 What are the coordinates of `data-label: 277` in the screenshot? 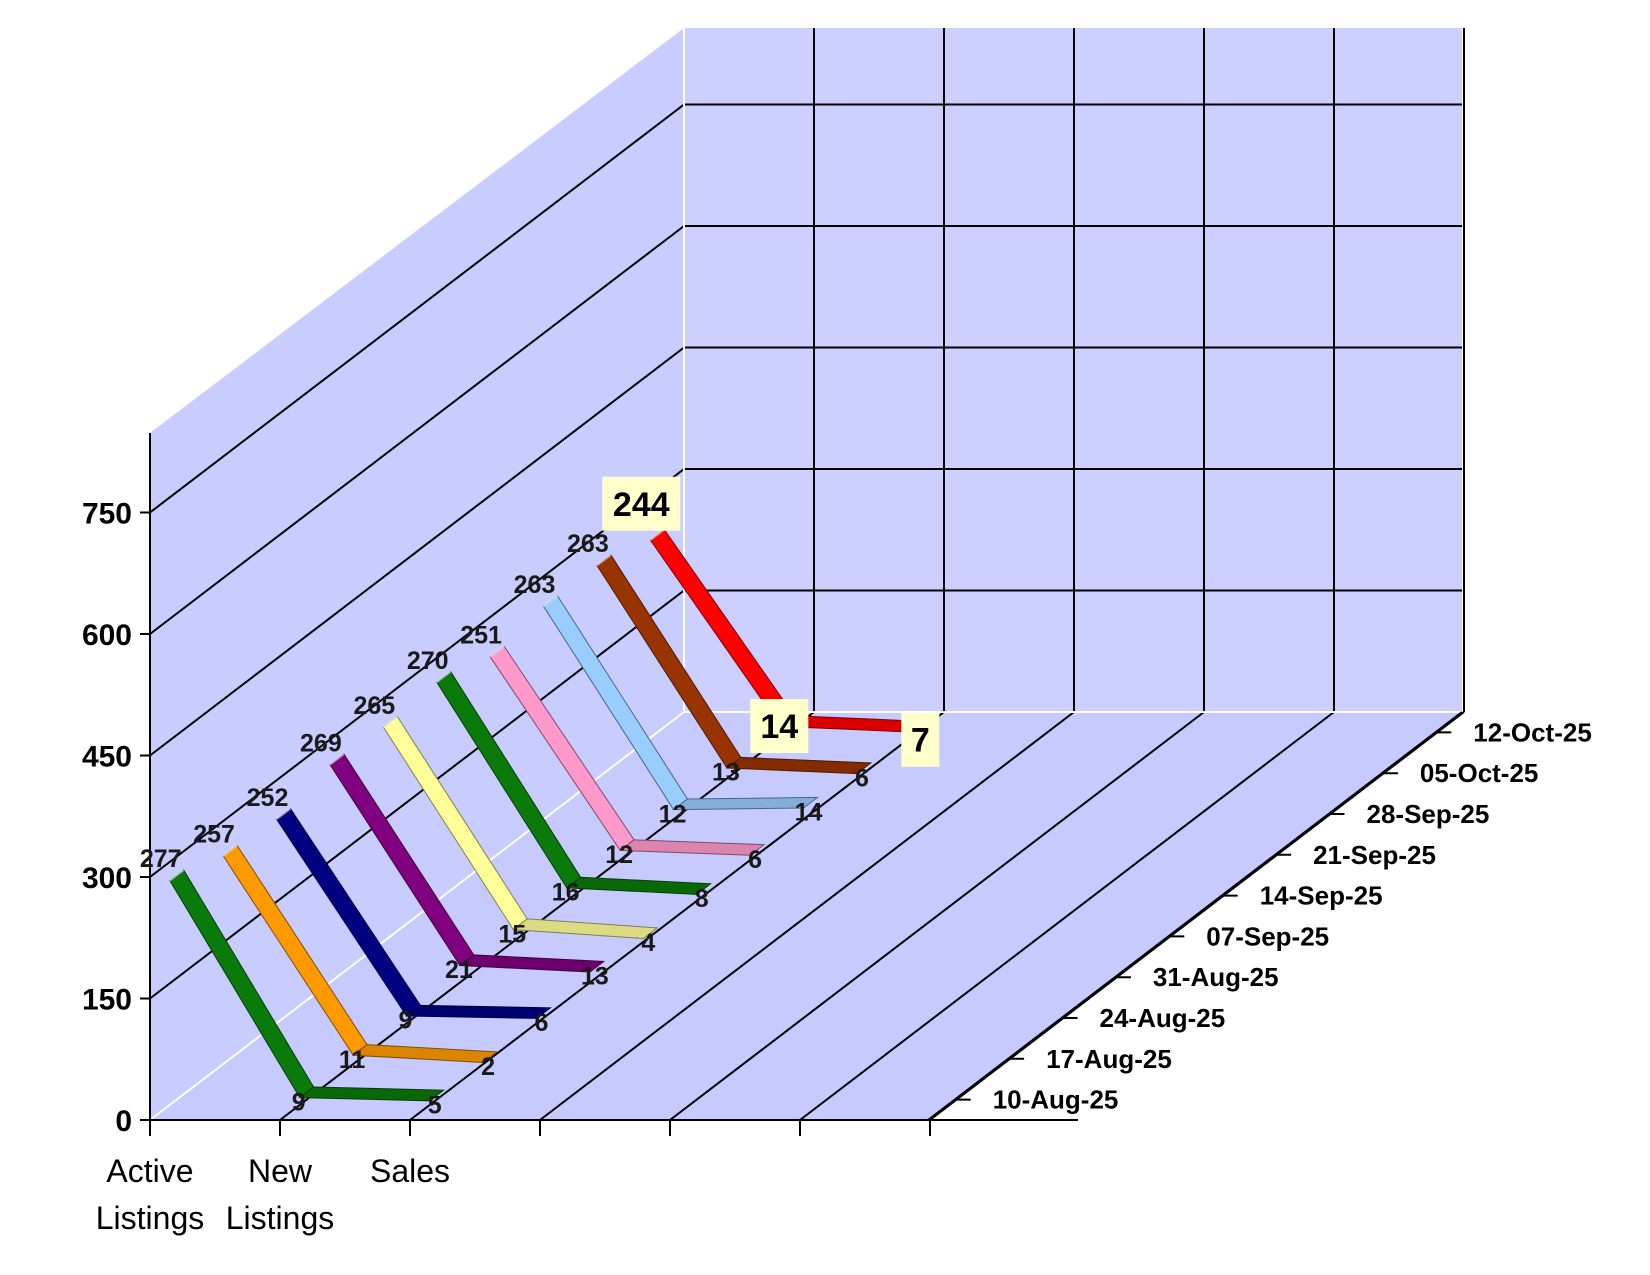 It's located at (161, 859).